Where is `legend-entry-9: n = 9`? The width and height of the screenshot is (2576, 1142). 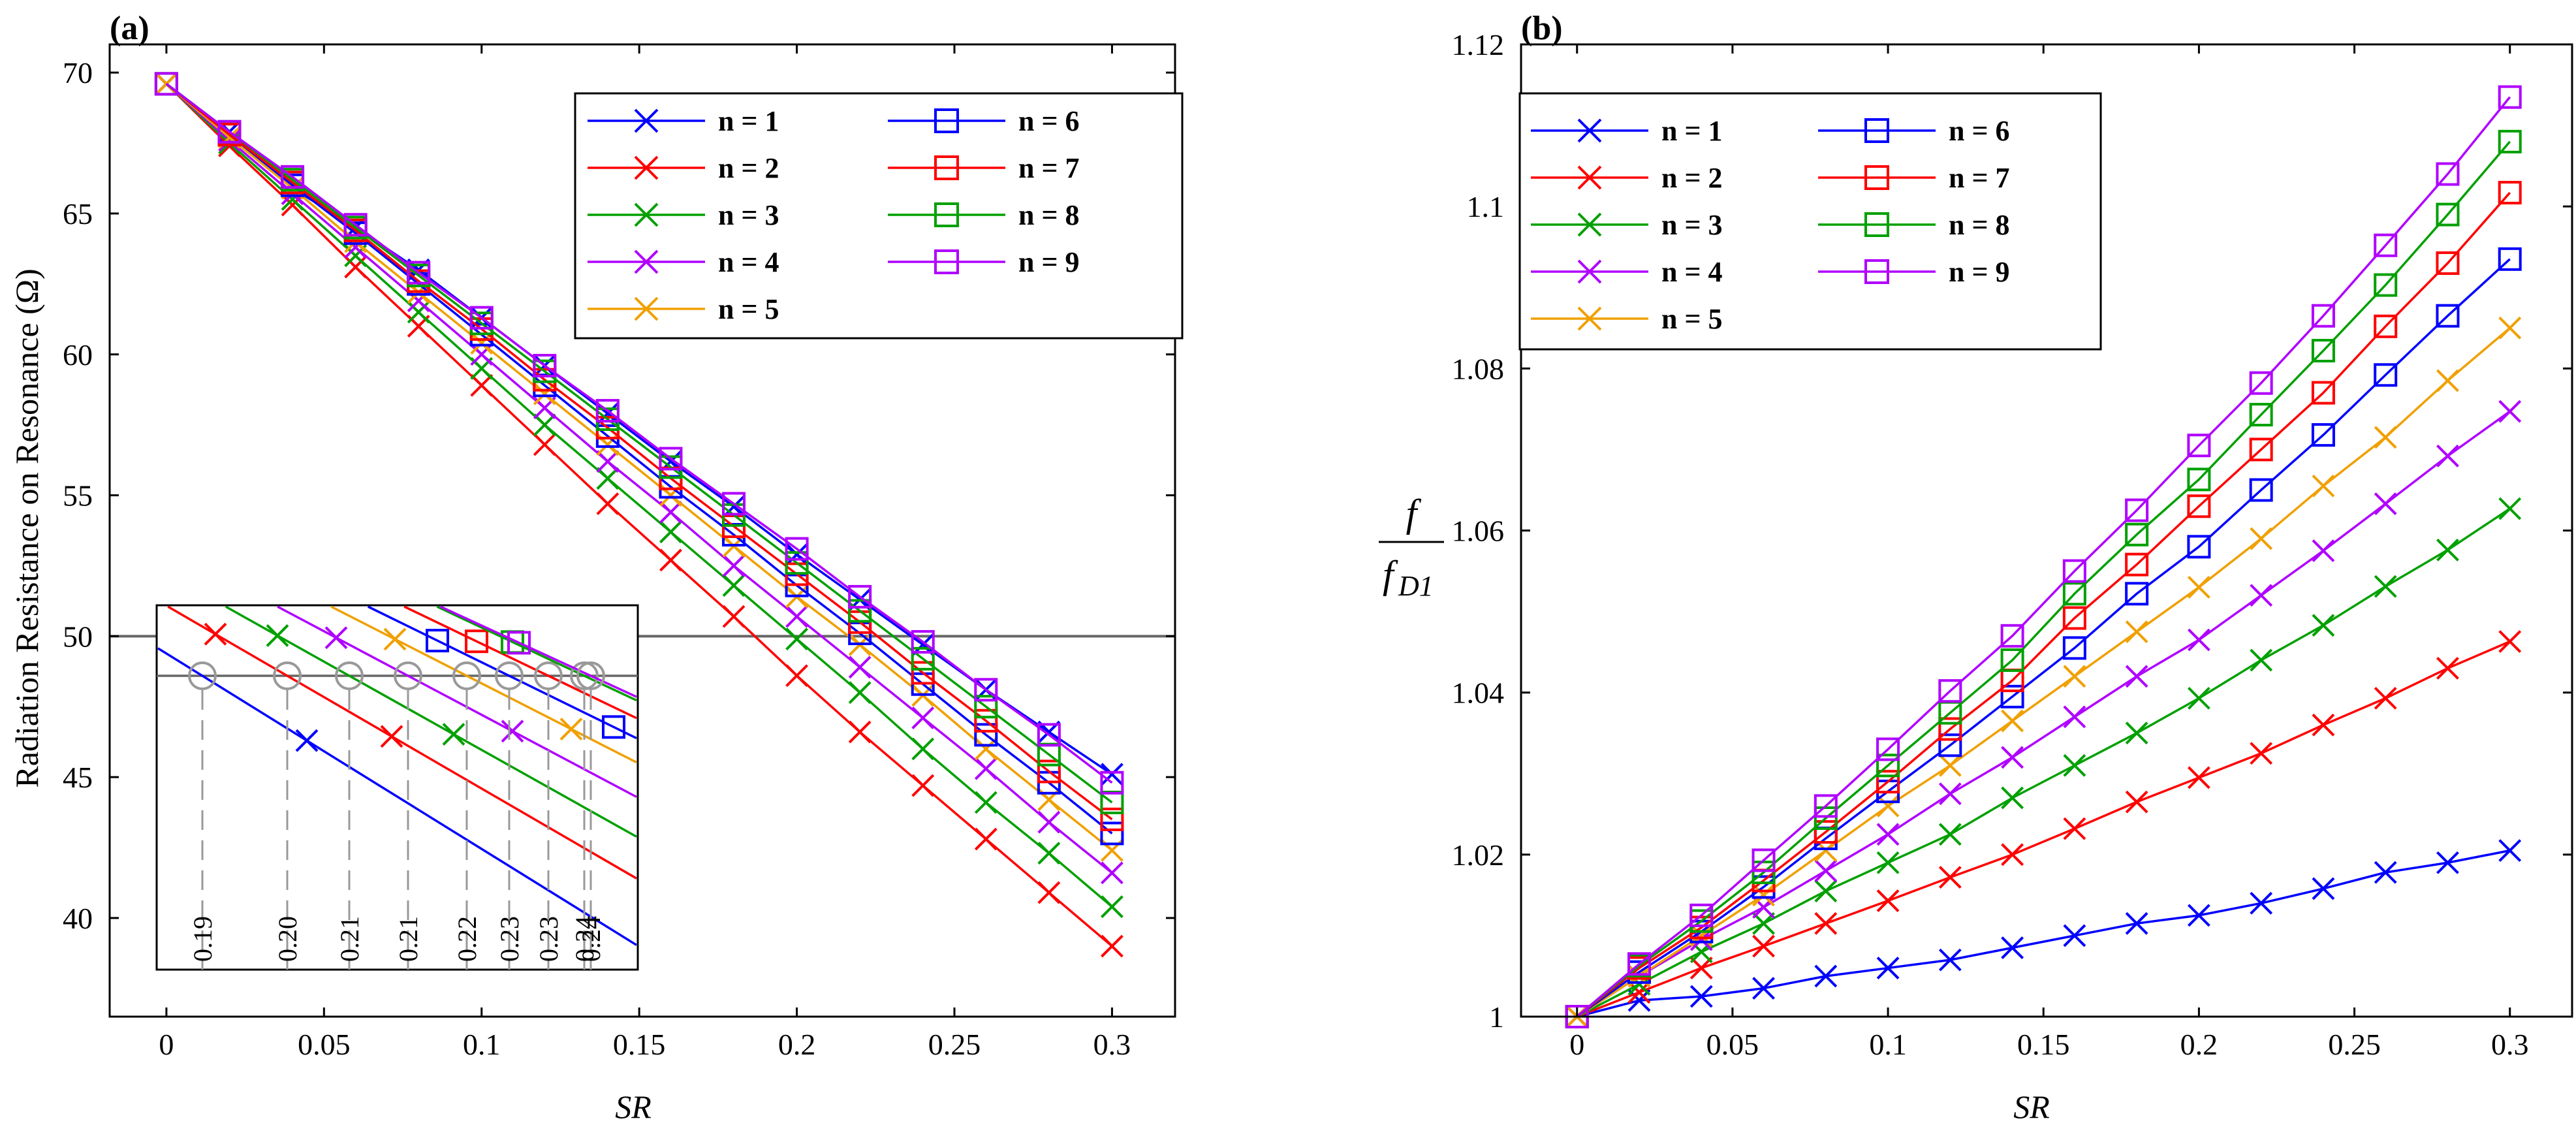
legend-entry-9: n = 9 is located at coordinates (984, 262).